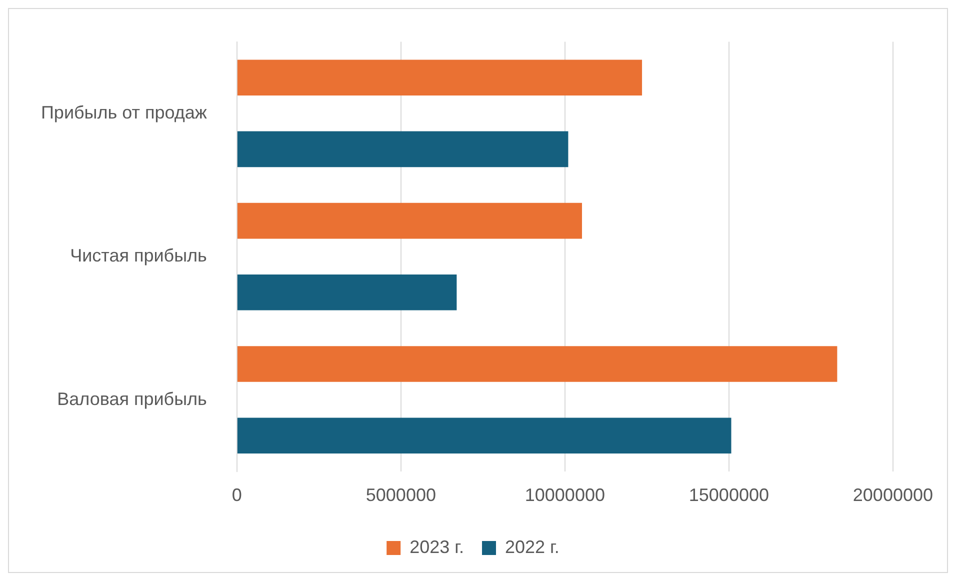 The height and width of the screenshot is (583, 957). I want to click on y-tick-label: Чистая прибыль, so click(138, 256).